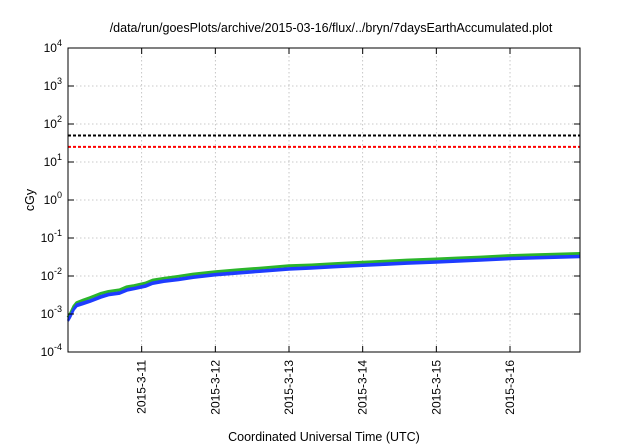 The width and height of the screenshot is (640, 448). What do you see at coordinates (53, 160) in the screenshot?
I see `y-tick-label: 10¹` at bounding box center [53, 160].